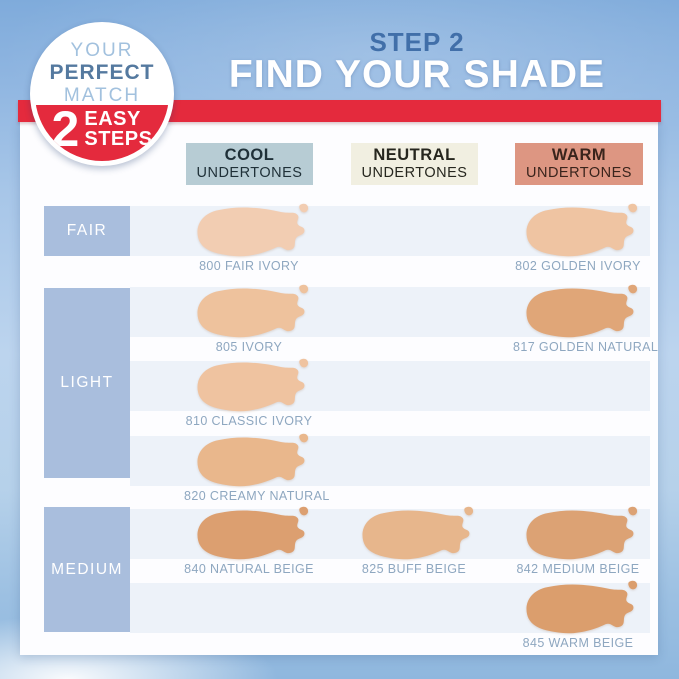  I want to click on shade-label: 840 NATURAL BEIGE, so click(249, 569).